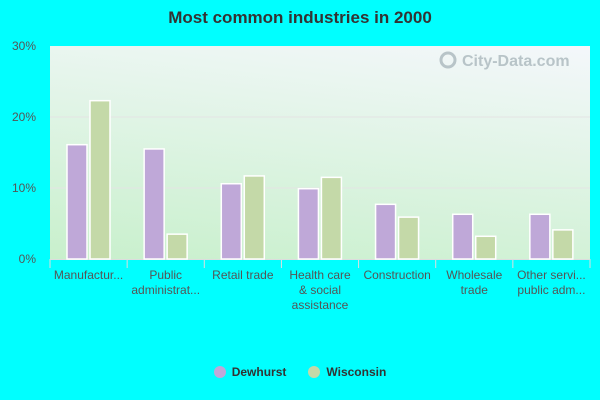  What do you see at coordinates (516, 61) in the screenshot?
I see `watermark: City-Data.com` at bounding box center [516, 61].